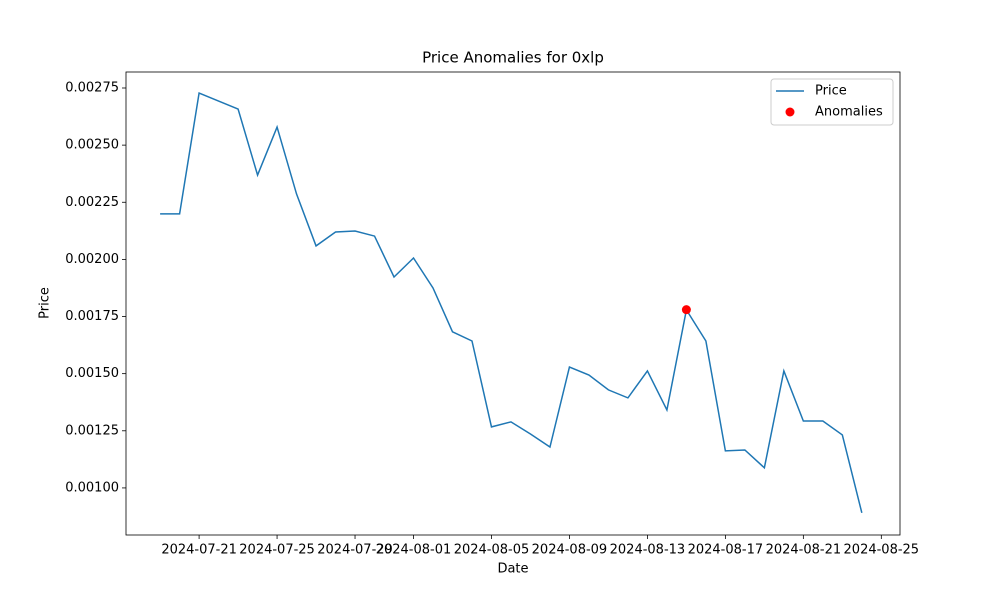 Image resolution: width=1000 pixels, height=600 pixels. I want to click on chart-title: Price Anomalies for 0xlp, so click(513, 58).